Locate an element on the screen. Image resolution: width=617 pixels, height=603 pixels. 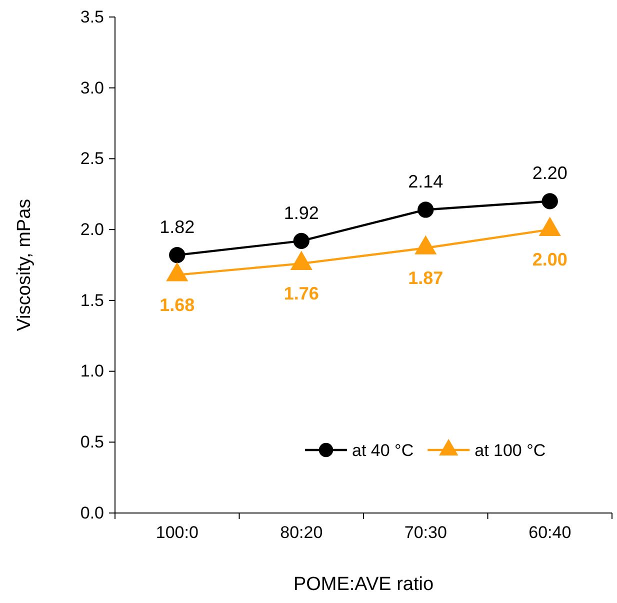
data-label: 1.76 is located at coordinates (301, 294).